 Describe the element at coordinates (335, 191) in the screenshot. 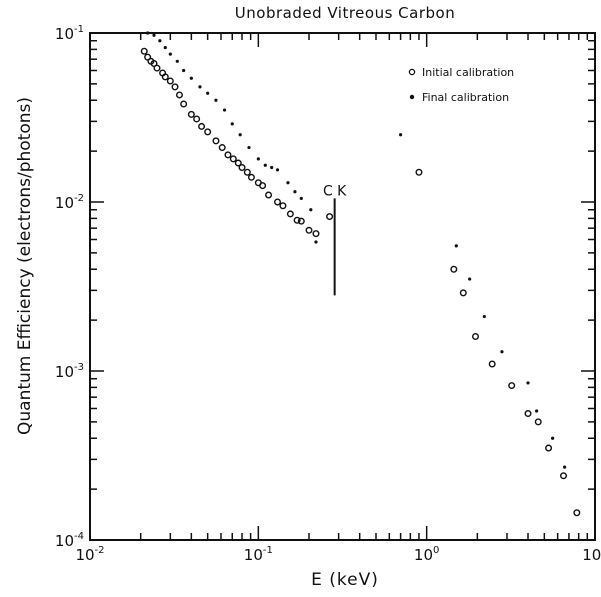

I see `carbon-k-edge-label: C K` at that location.